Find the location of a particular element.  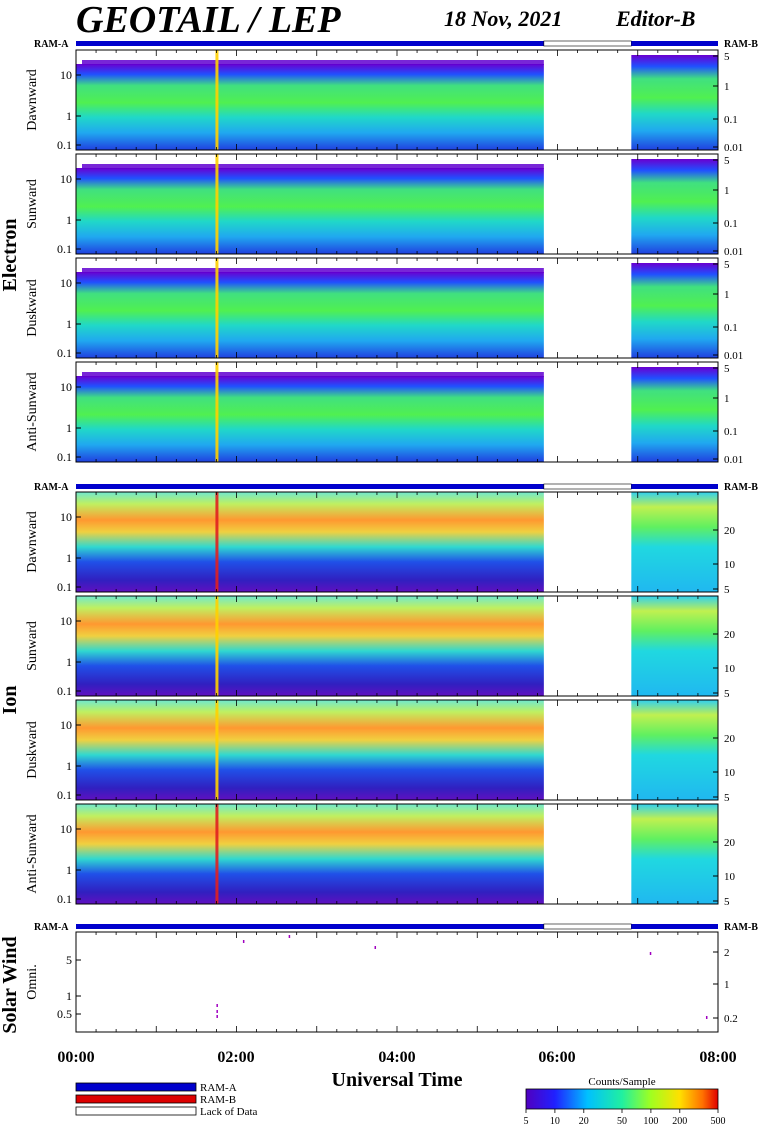

panel-electron-sunward is located at coordinates (397, 204).